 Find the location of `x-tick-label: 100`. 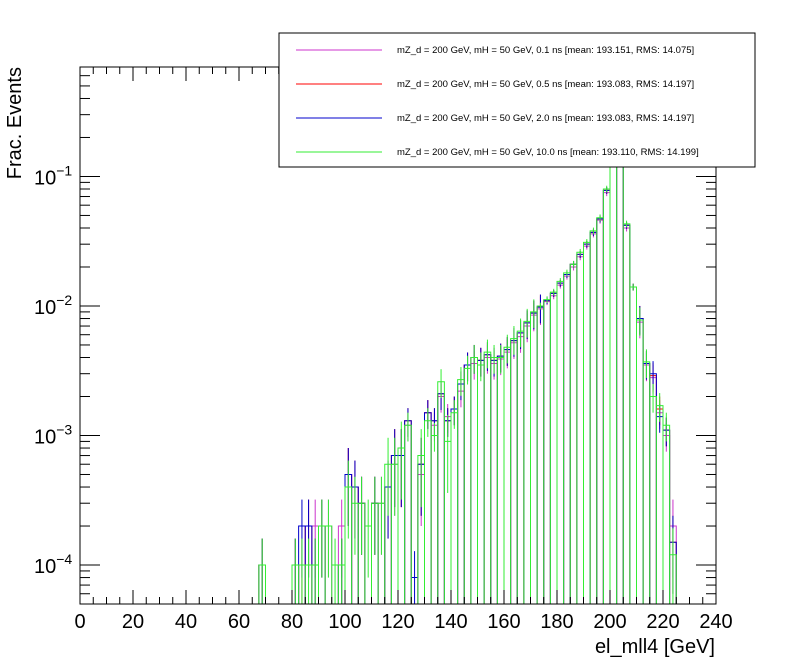

x-tick-label: 100 is located at coordinates (344, 622).